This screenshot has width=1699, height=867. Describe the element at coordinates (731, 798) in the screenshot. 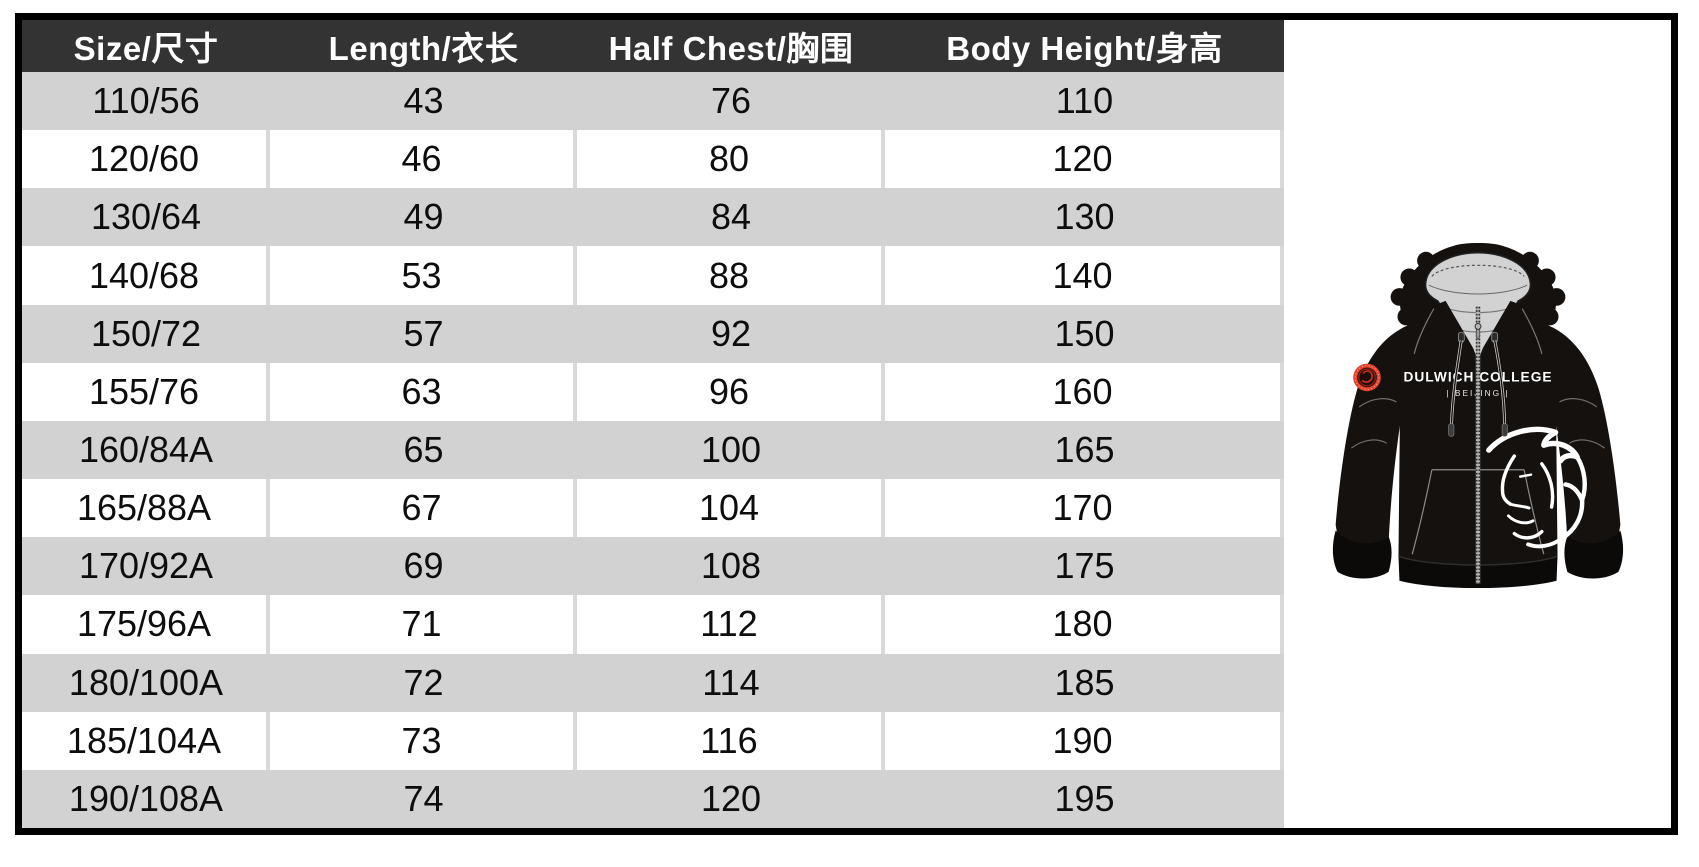

I see `half-chest-cell: 120` at that location.